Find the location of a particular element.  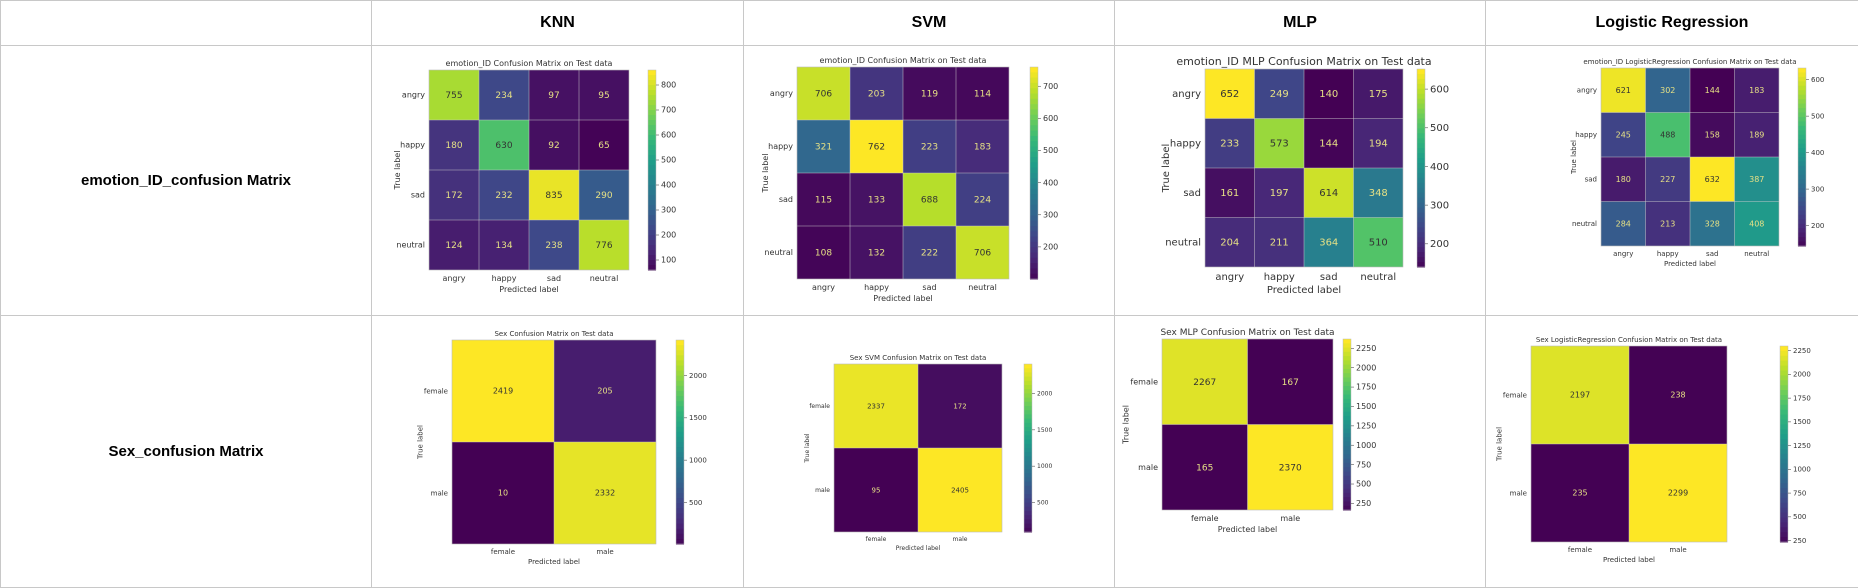

cell-value: 488 is located at coordinates (1667, 134).